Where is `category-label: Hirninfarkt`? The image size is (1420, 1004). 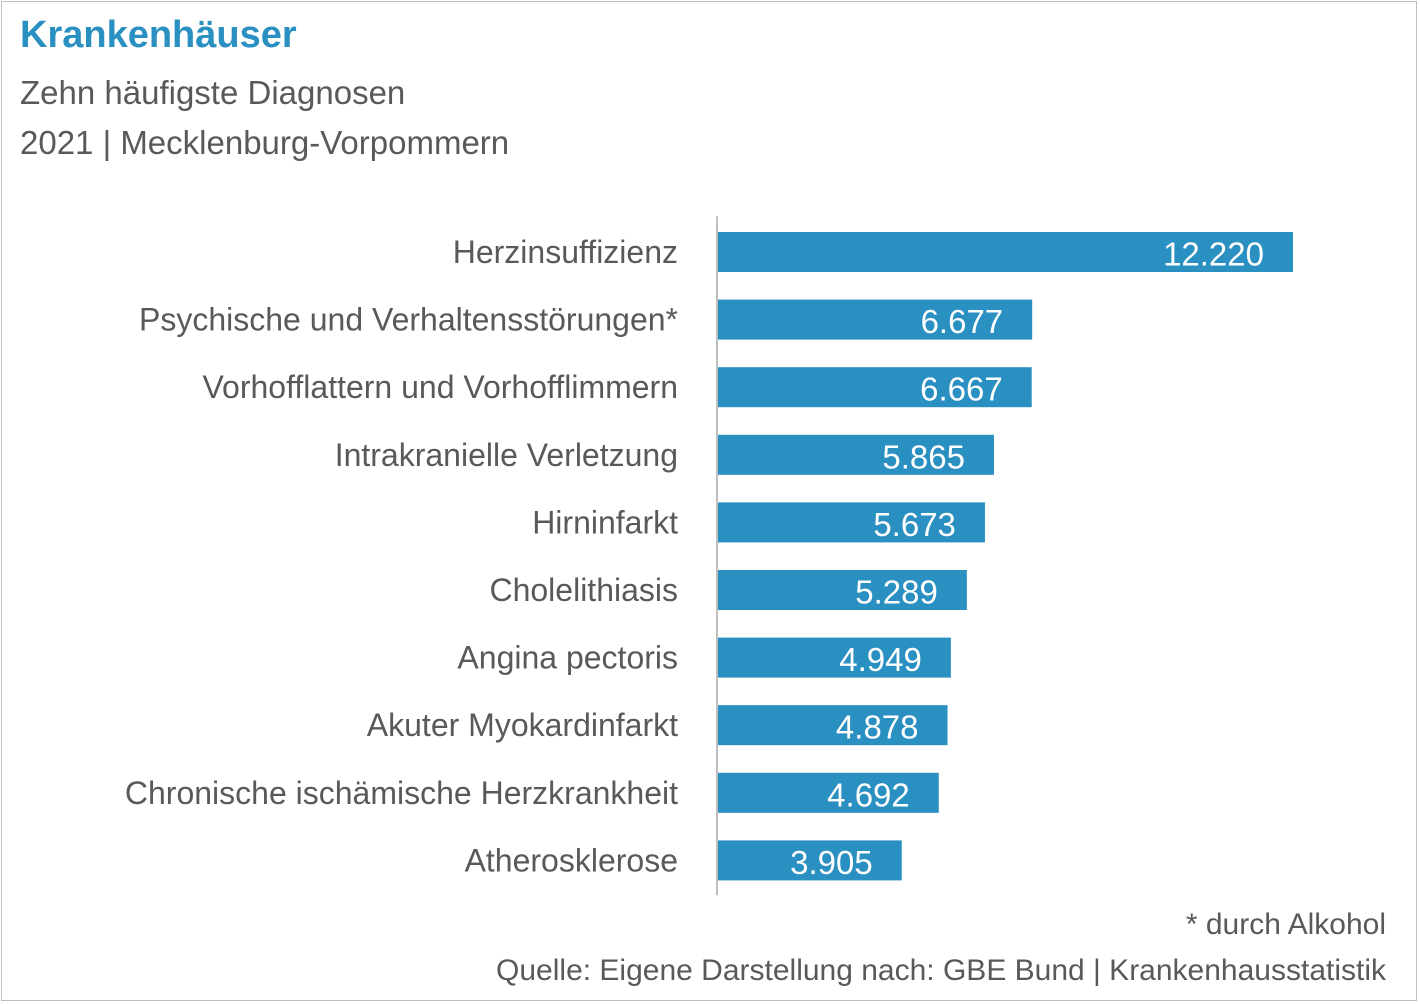 category-label: Hirninfarkt is located at coordinates (605, 522).